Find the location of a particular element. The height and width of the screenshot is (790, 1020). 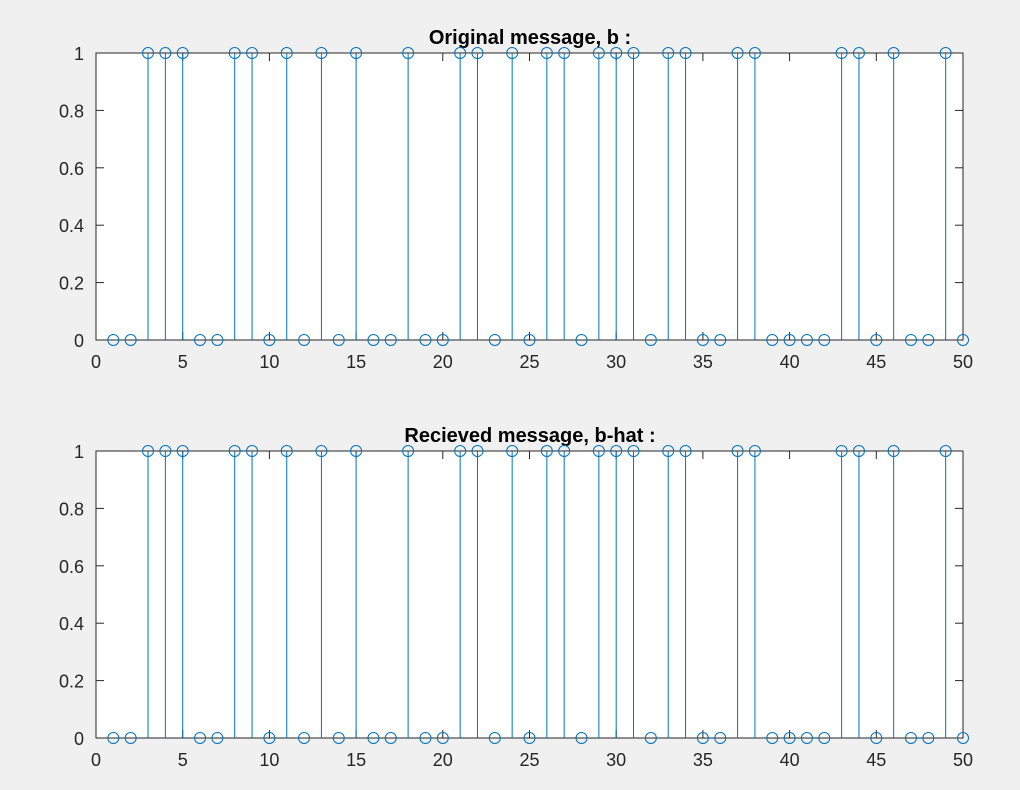

chart-title-original: Original message, b : is located at coordinates (530, 38).